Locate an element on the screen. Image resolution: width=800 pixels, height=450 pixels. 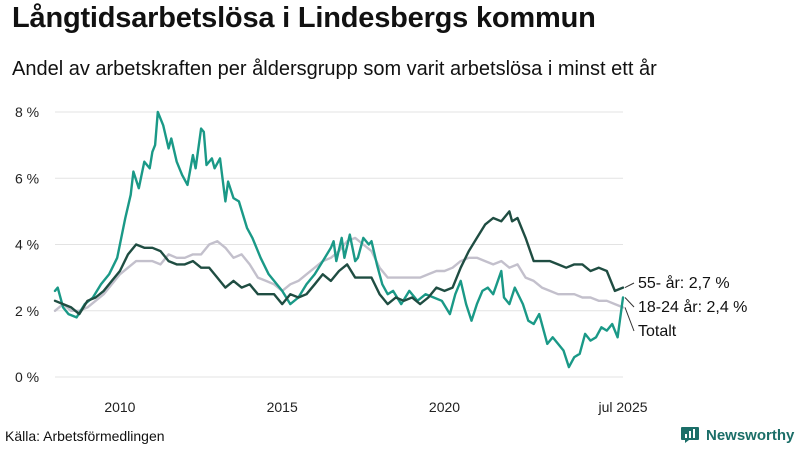
y-tick-label: 8 % is located at coordinates (27, 112).